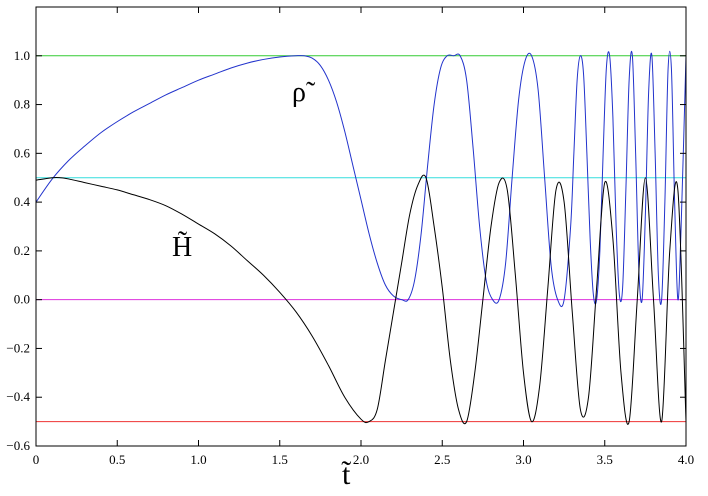  Describe the element at coordinates (22, 152) in the screenshot. I see `y-tick-label: 0.6` at that location.